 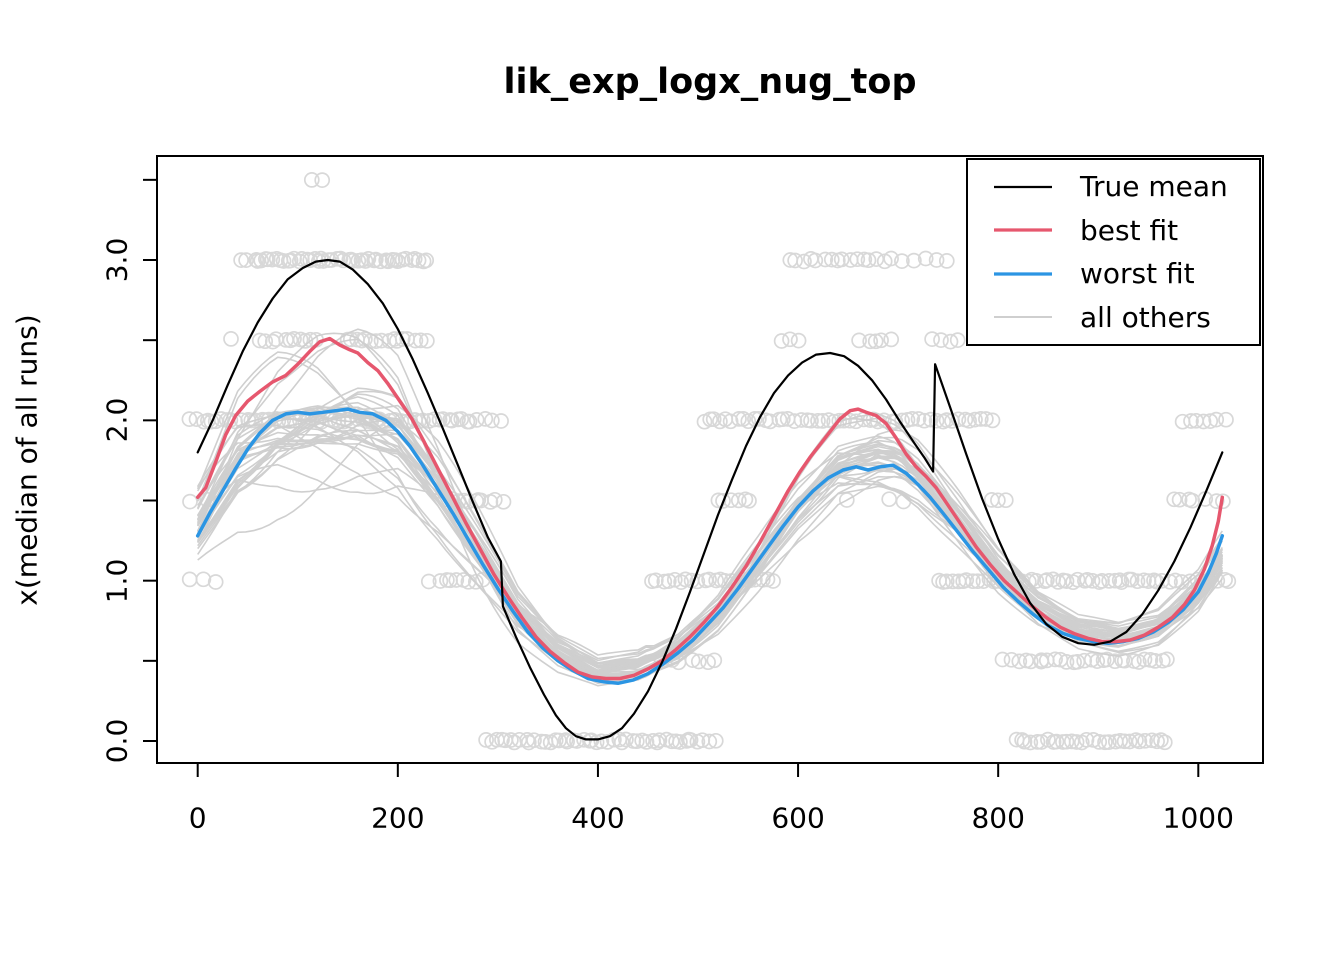 I want to click on legend-label: True mean, so click(x=1154, y=187).